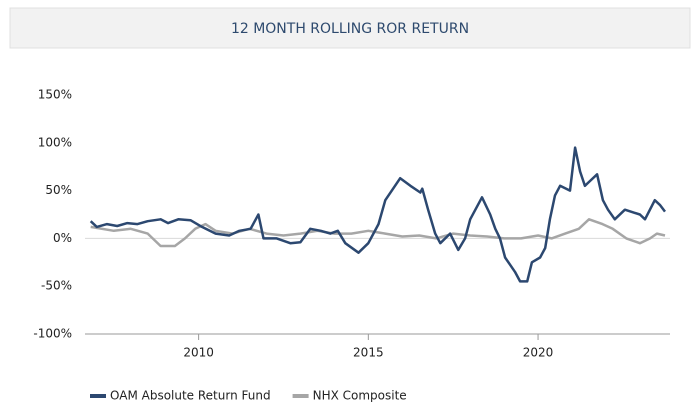 This screenshot has height=403, width=700. I want to click on x-tick-label: 2015, so click(368, 353).